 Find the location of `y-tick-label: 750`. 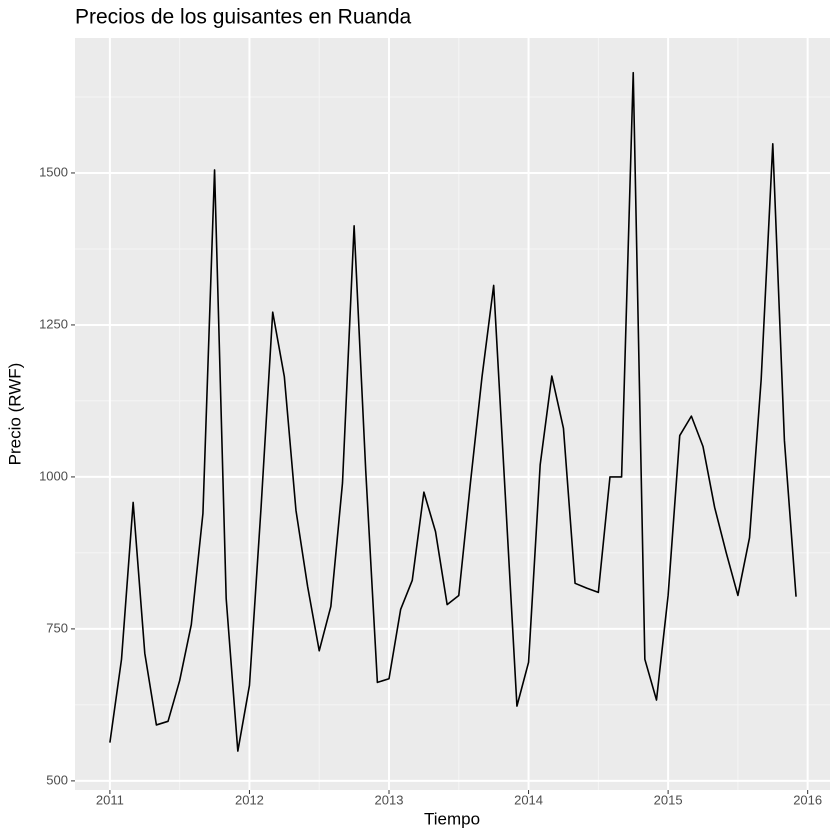

y-tick-label: 750 is located at coordinates (57, 627).